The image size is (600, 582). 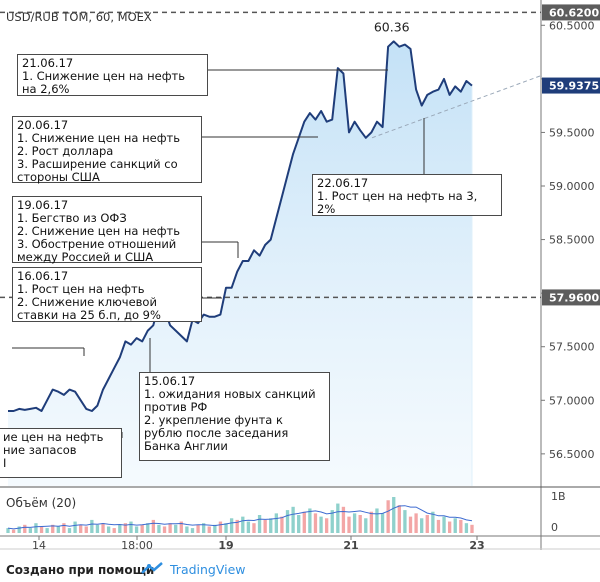 What do you see at coordinates (392, 26) in the screenshot?
I see `peak-label: 60.36` at bounding box center [392, 26].